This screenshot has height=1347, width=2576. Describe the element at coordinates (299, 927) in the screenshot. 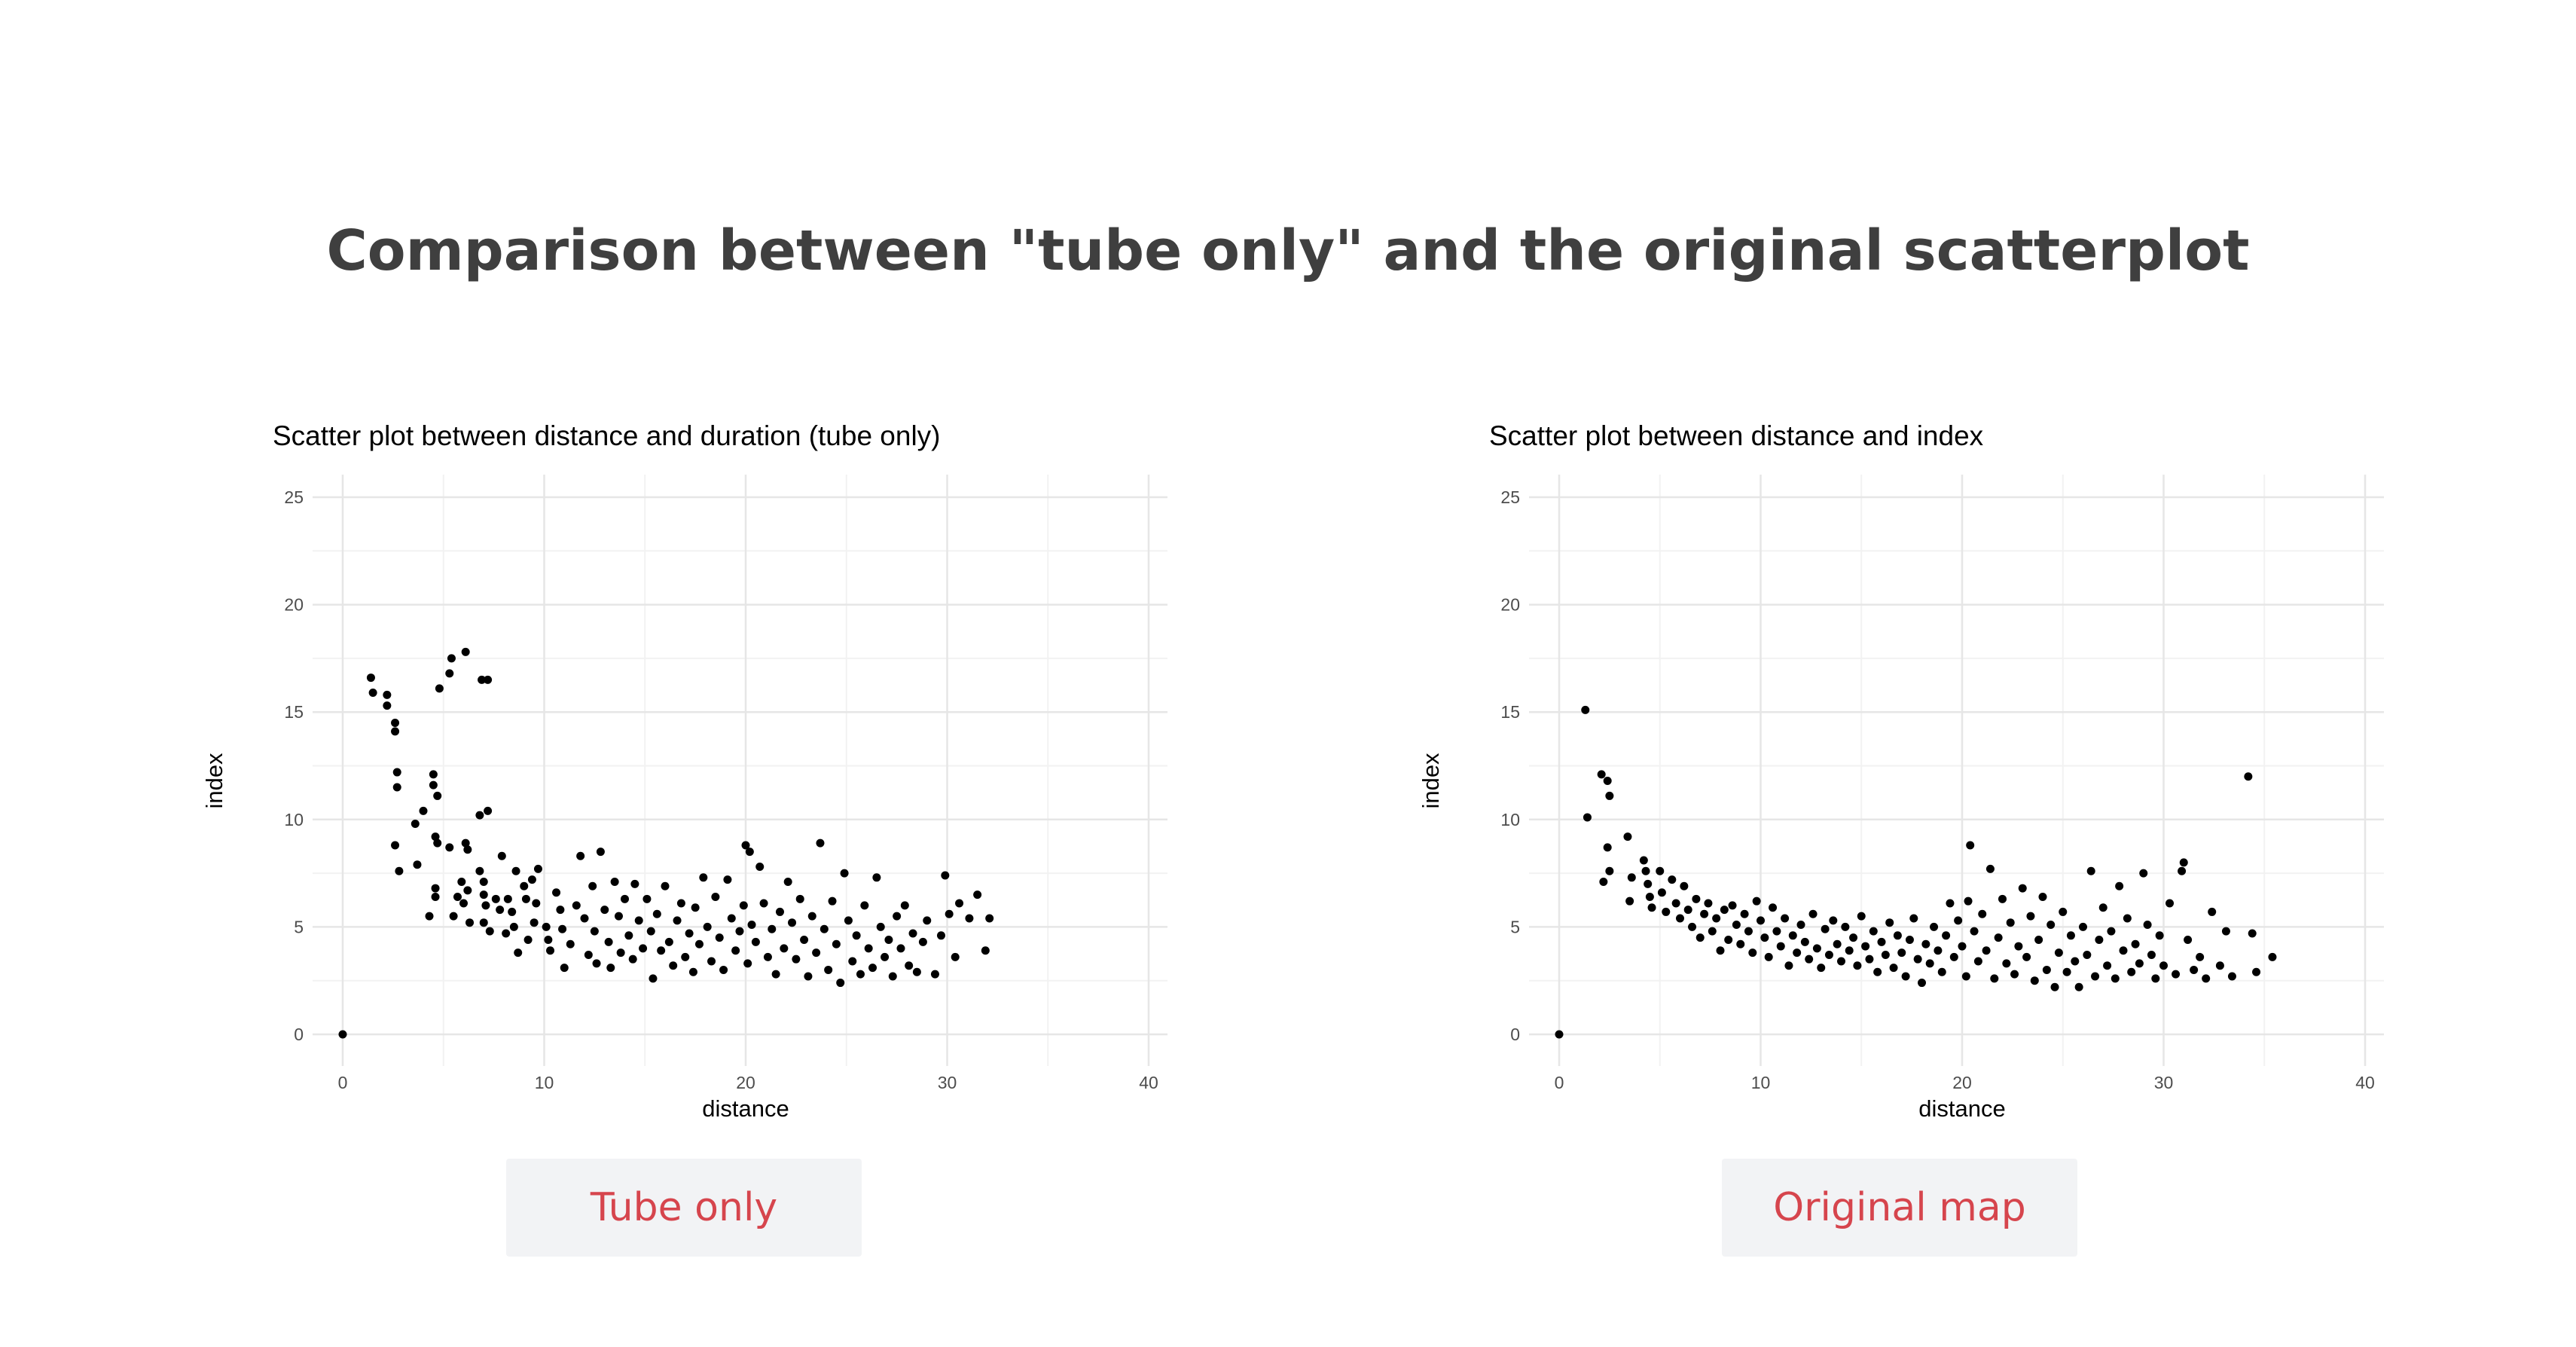

I see `y-tick-label: 5` at that location.